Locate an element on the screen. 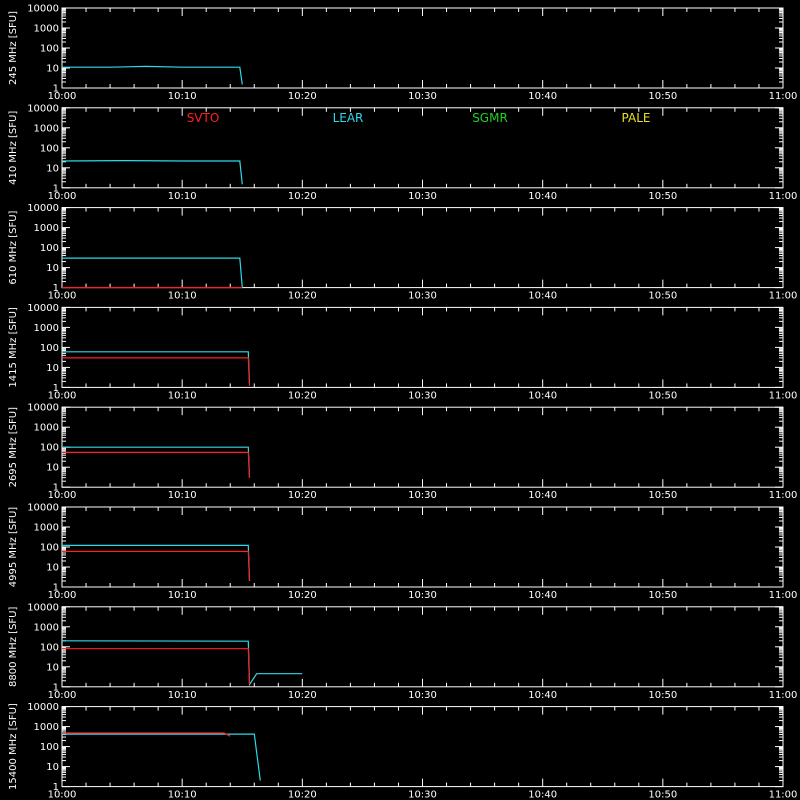  y-axis-label: 610 MHz [SFU] is located at coordinates (13, 247).